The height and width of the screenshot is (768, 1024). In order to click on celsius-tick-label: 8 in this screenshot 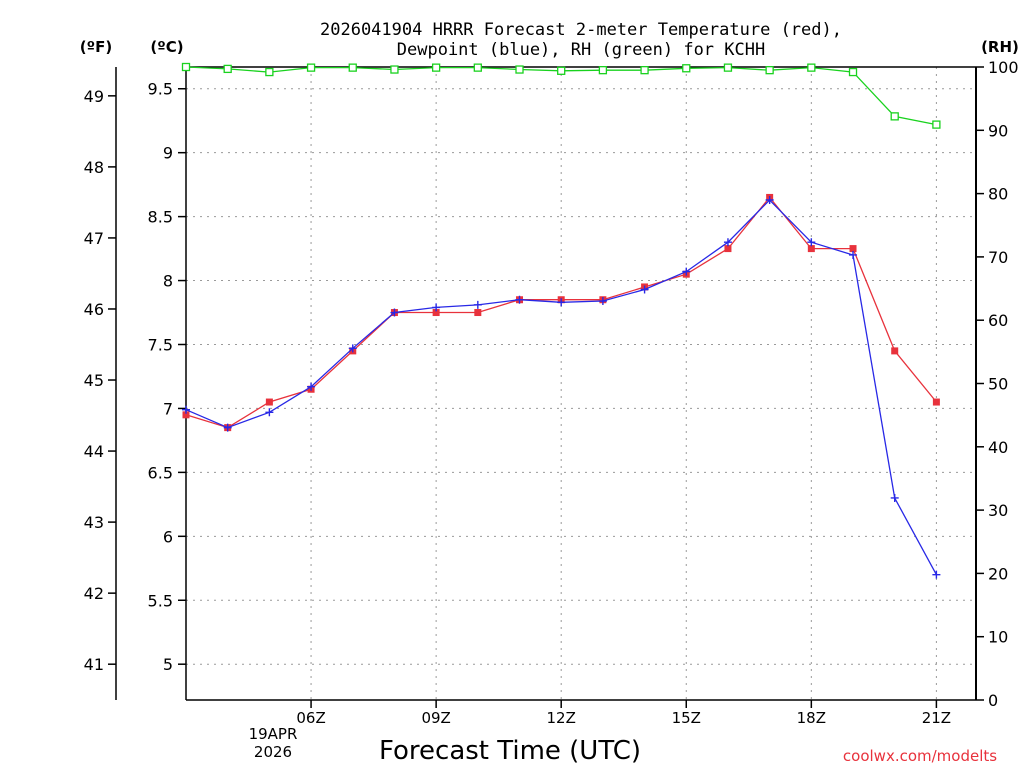, I will do `click(168, 281)`.